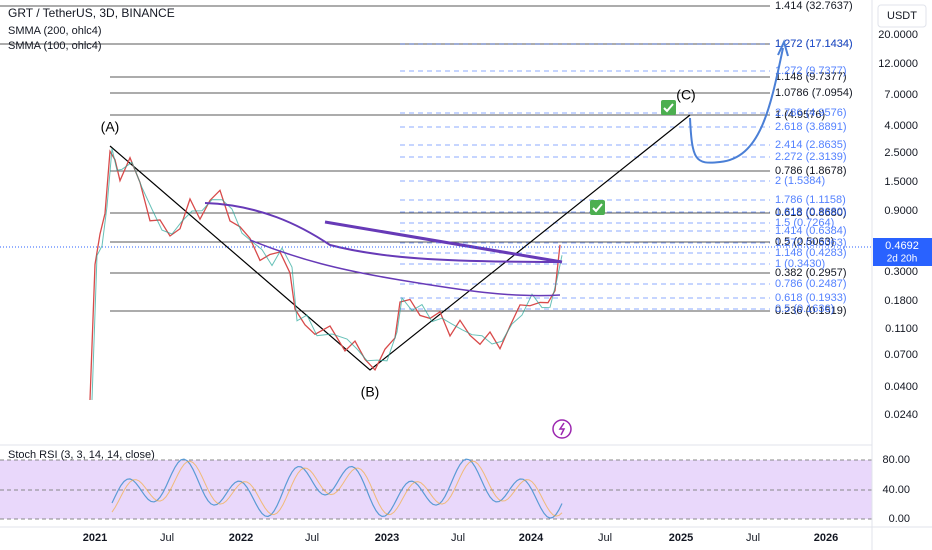  Describe the element at coordinates (901, 95) in the screenshot. I see `price-tick: 7.0000` at that location.